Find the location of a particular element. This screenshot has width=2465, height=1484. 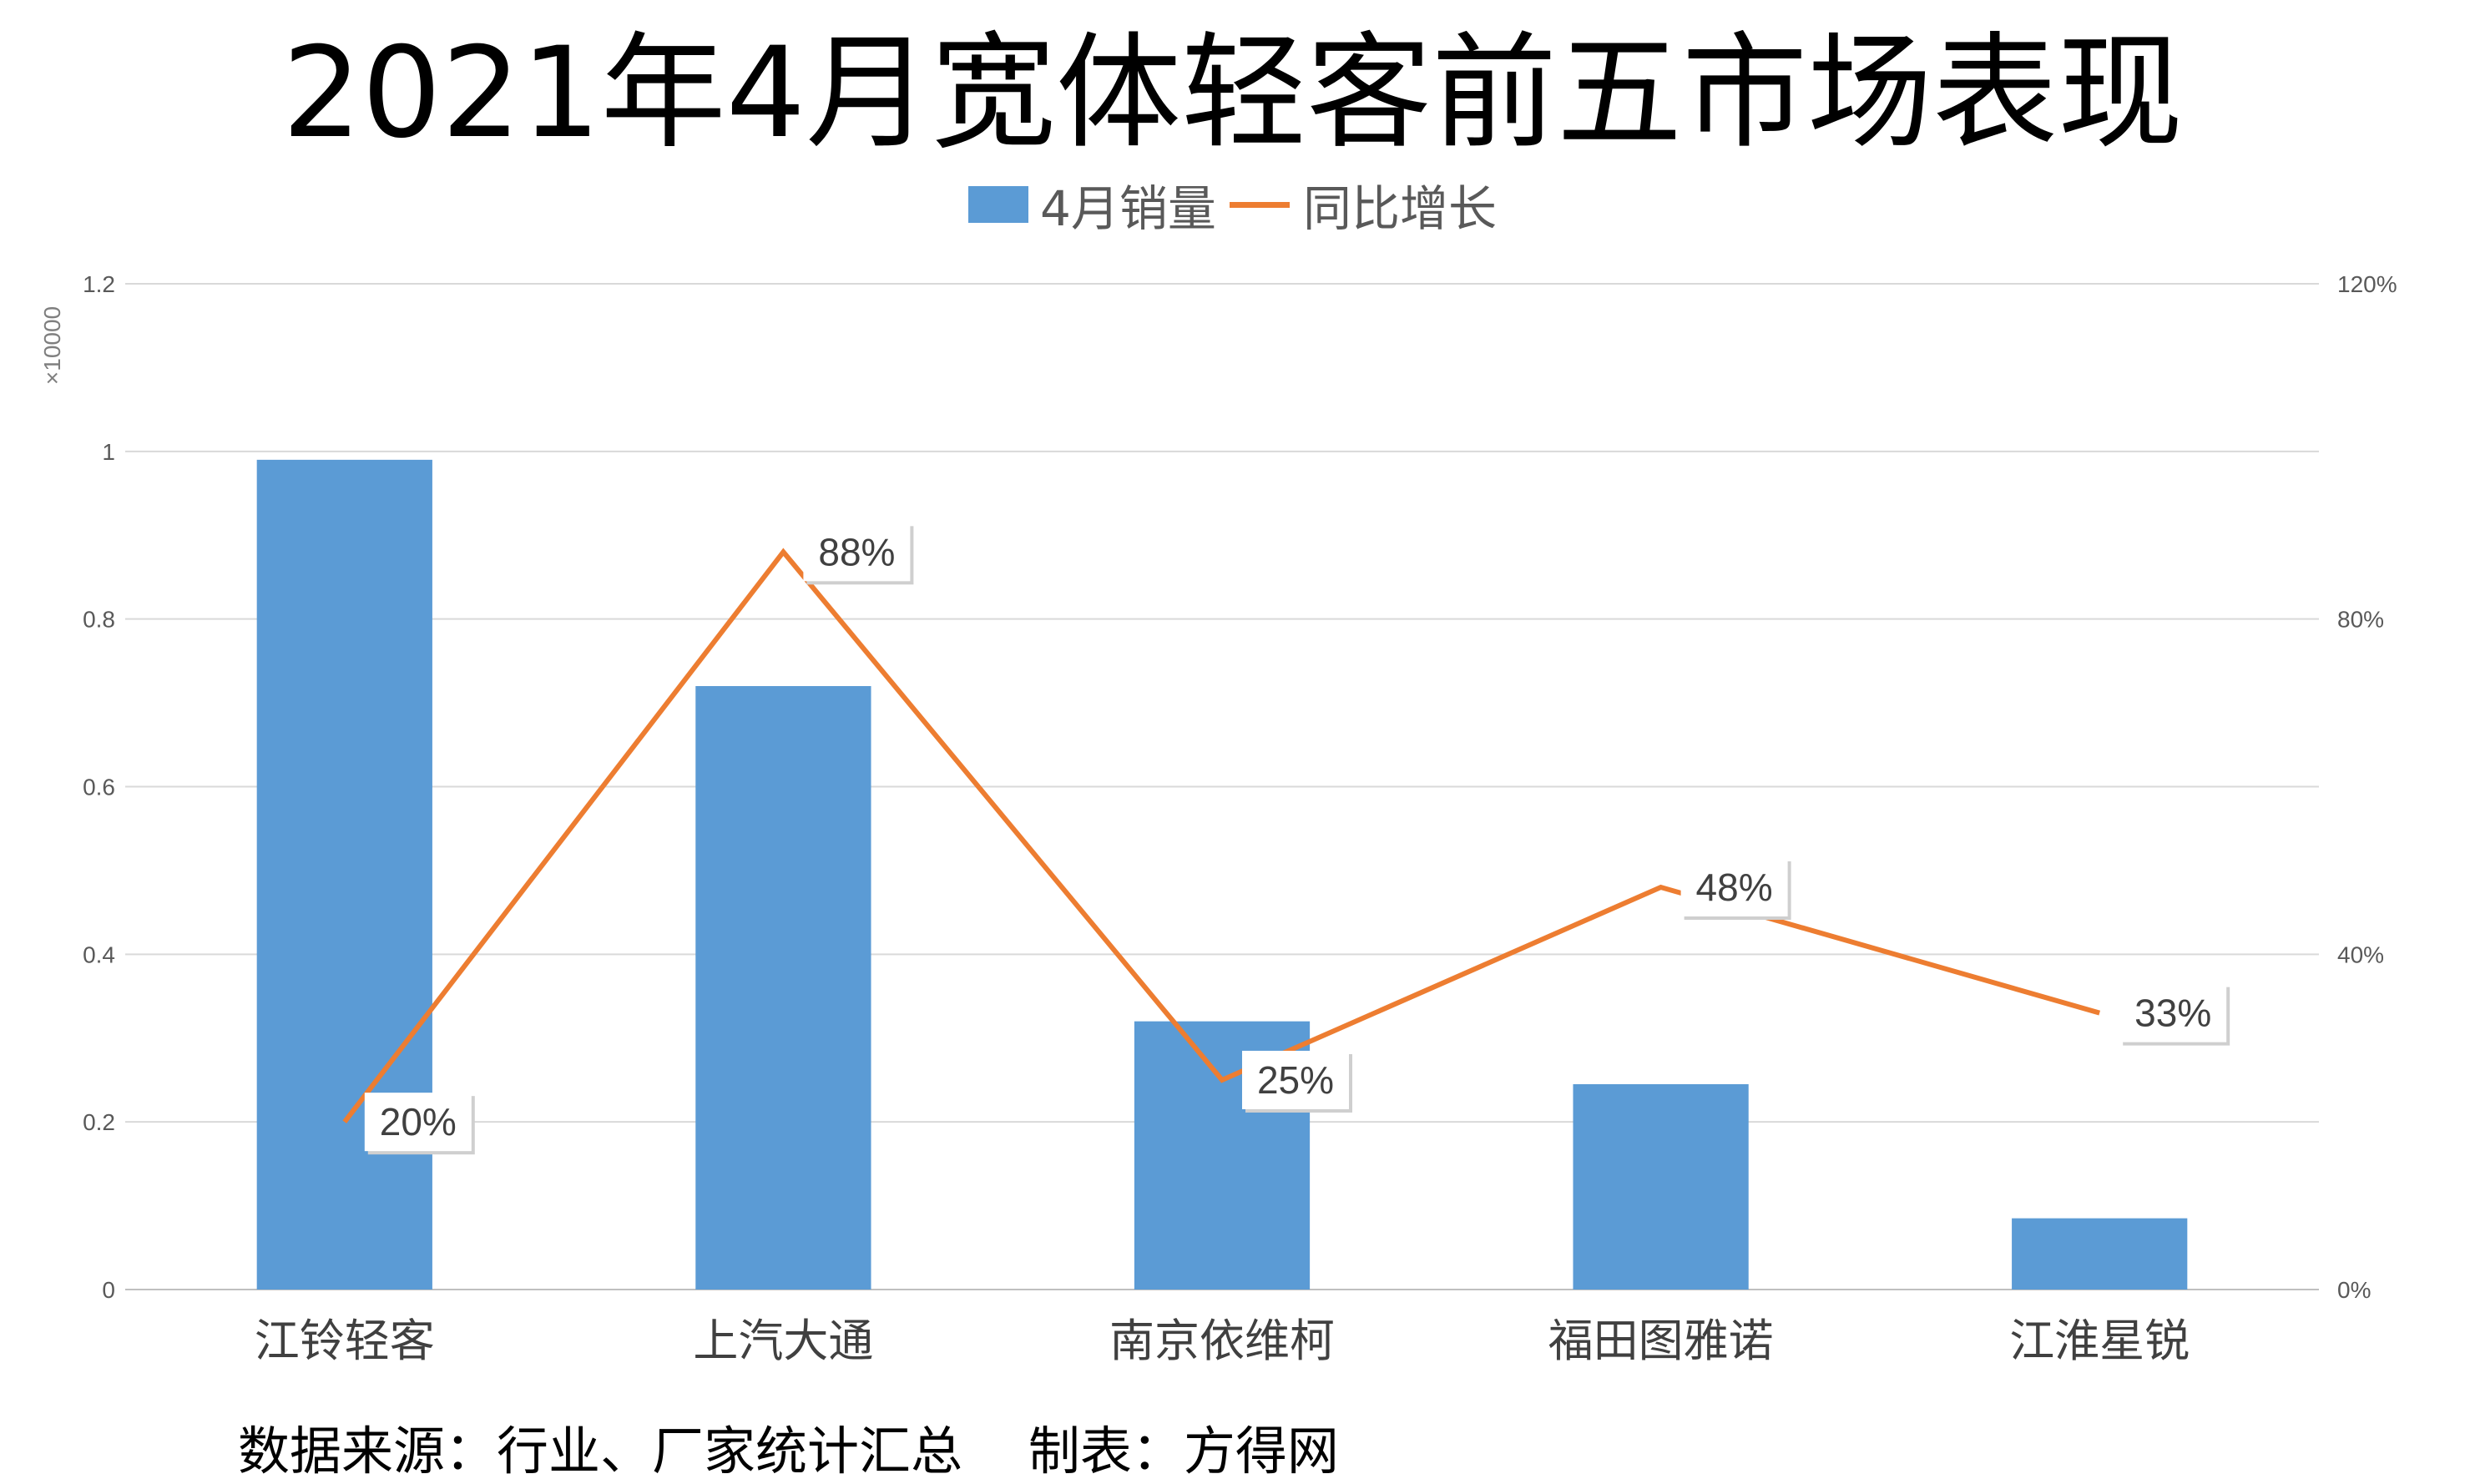

y-left-tick-label: 0.8 is located at coordinates (99, 620).